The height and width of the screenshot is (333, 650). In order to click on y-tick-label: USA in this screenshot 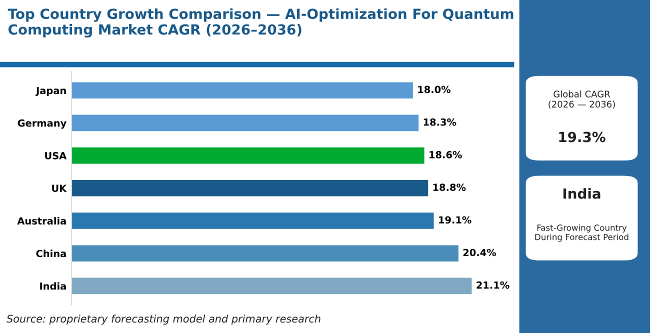, I will do `click(56, 156)`.